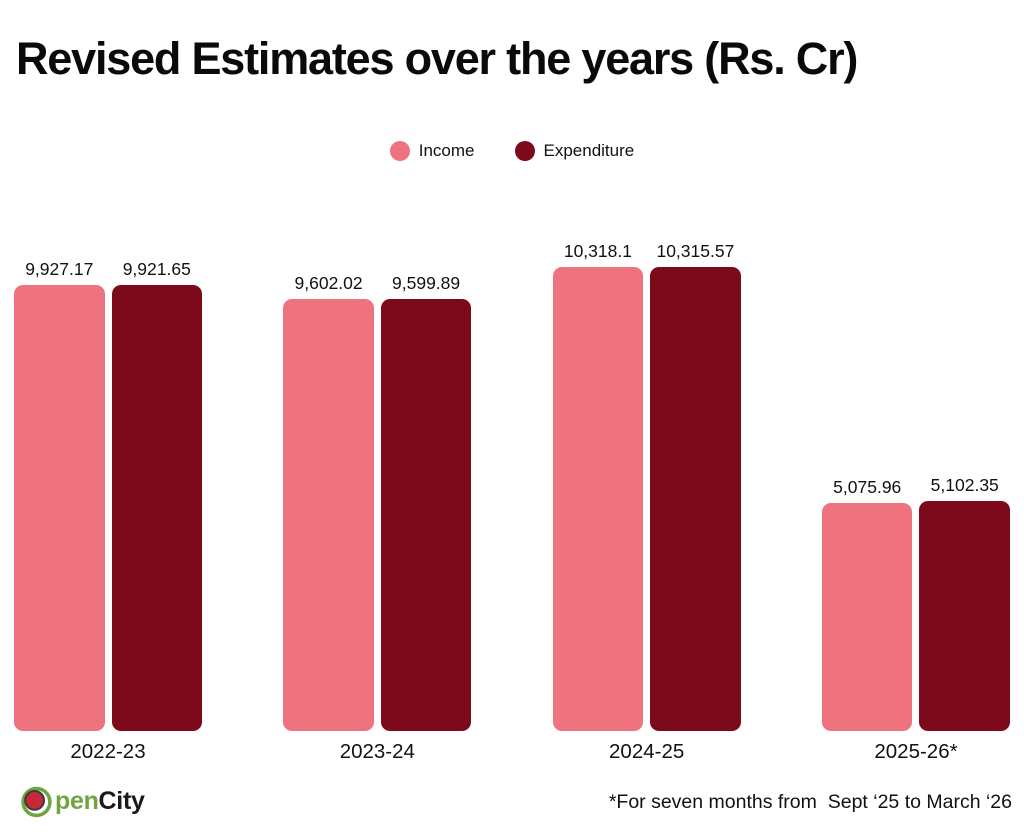 The height and width of the screenshot is (832, 1024). What do you see at coordinates (108, 751) in the screenshot?
I see `x-axis-label-2022-23: 2022-23` at bounding box center [108, 751].